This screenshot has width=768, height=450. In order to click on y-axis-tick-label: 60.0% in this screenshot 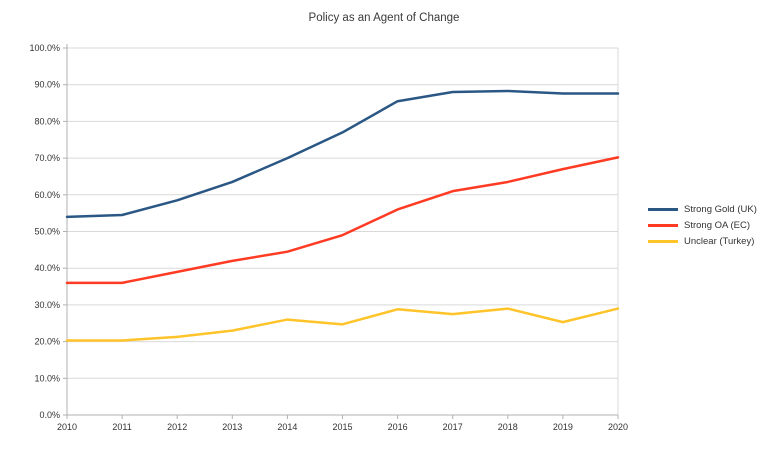, I will do `click(47, 195)`.